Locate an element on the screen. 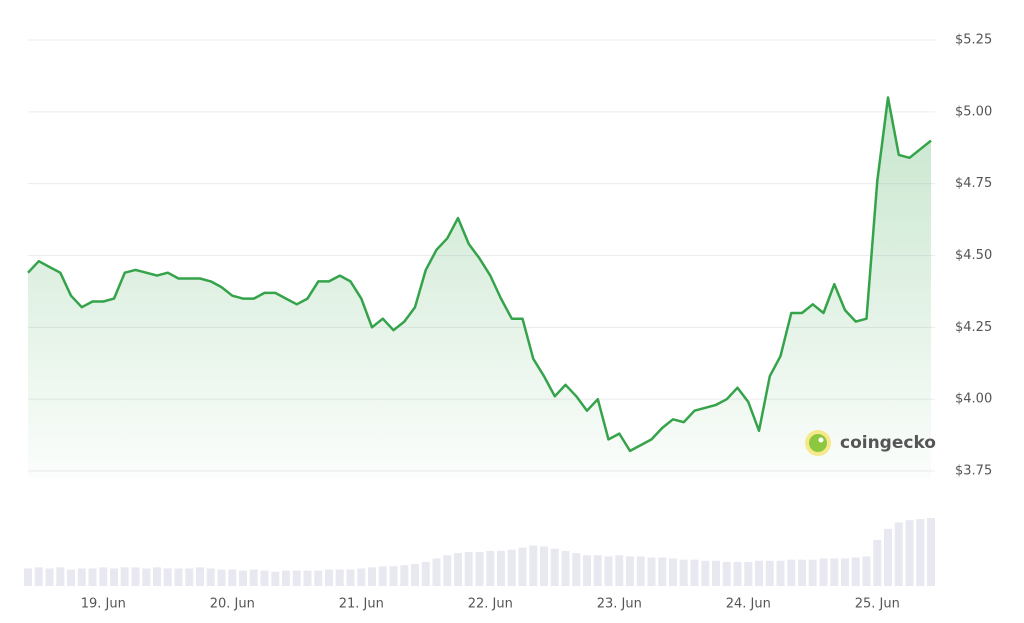 The height and width of the screenshot is (623, 1024). y-tick-label: $4.00 is located at coordinates (973, 399).